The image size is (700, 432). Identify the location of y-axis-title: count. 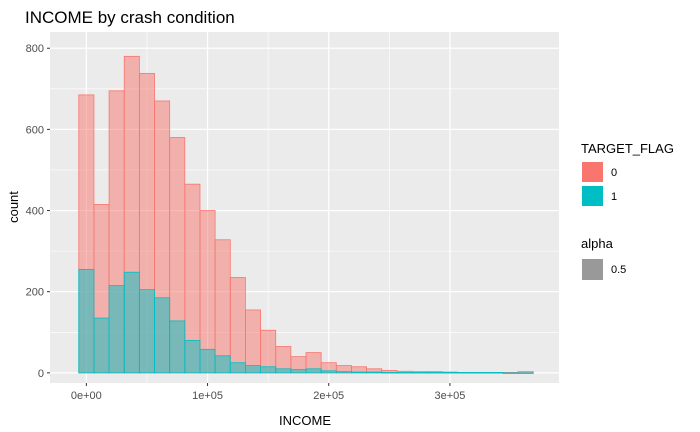
(13, 207).